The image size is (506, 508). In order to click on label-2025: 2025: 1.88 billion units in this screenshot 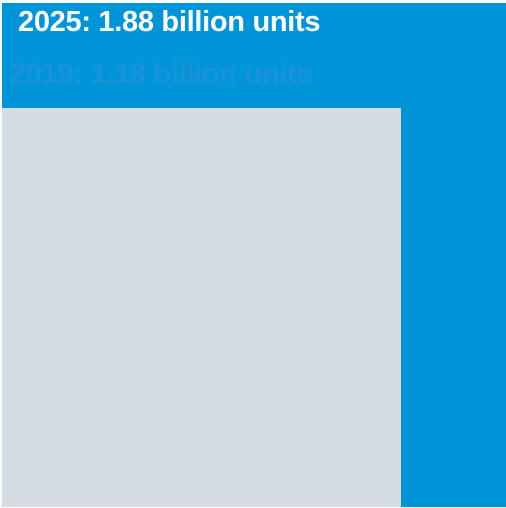, I will do `click(169, 22)`.